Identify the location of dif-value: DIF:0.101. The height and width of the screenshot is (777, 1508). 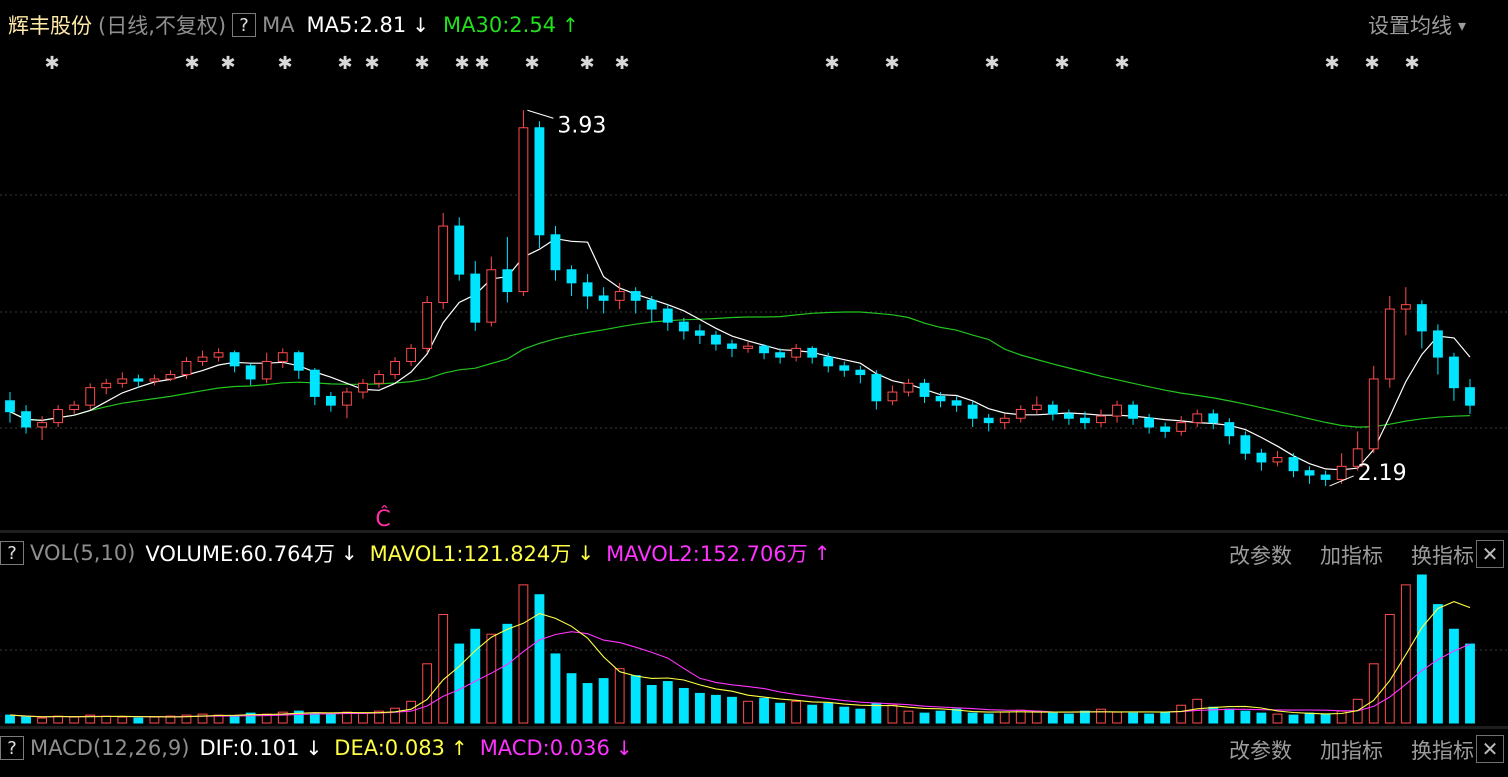
(249, 748).